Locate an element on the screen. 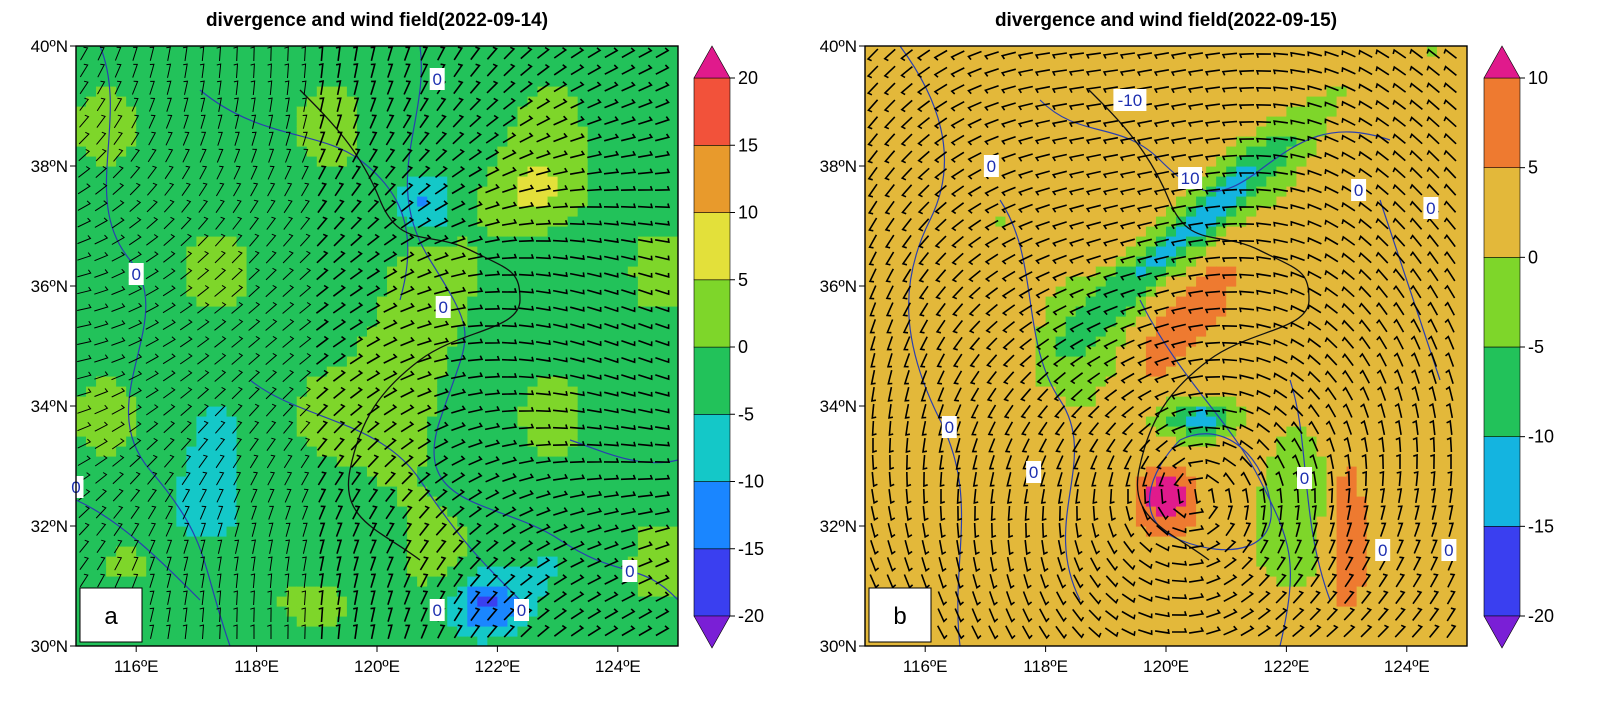  x-tick-label: 124ºE is located at coordinates (618, 666).